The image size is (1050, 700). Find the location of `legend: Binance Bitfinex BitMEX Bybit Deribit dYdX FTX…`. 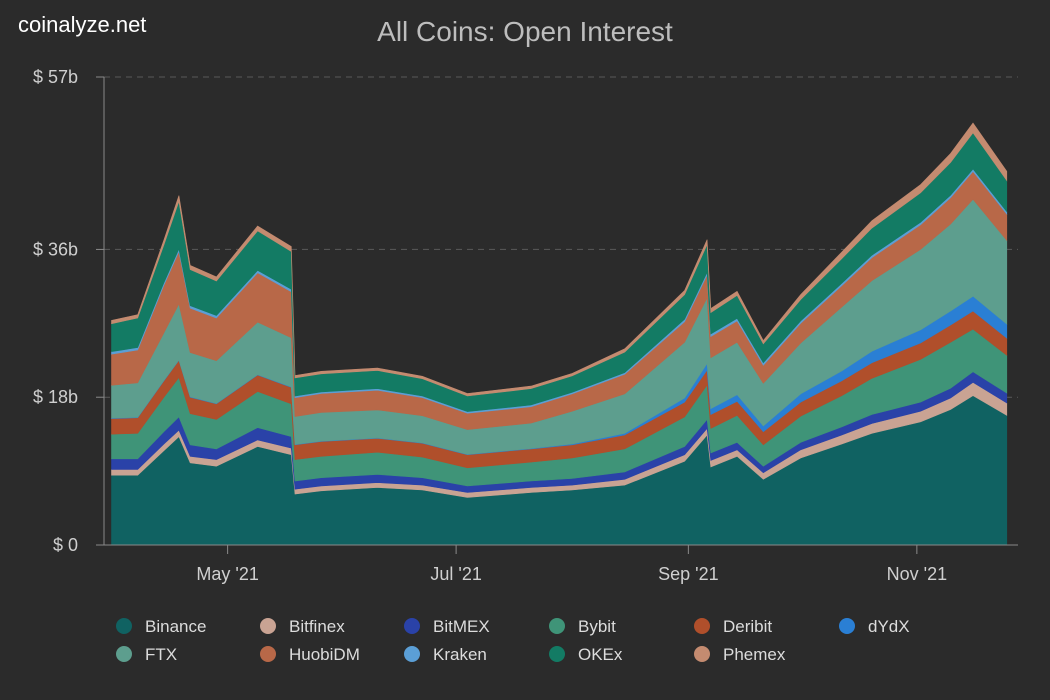

legend: Binance Bitfinex BitMEX Bybit Deribit dYdX FTX… is located at coordinates (513, 640).